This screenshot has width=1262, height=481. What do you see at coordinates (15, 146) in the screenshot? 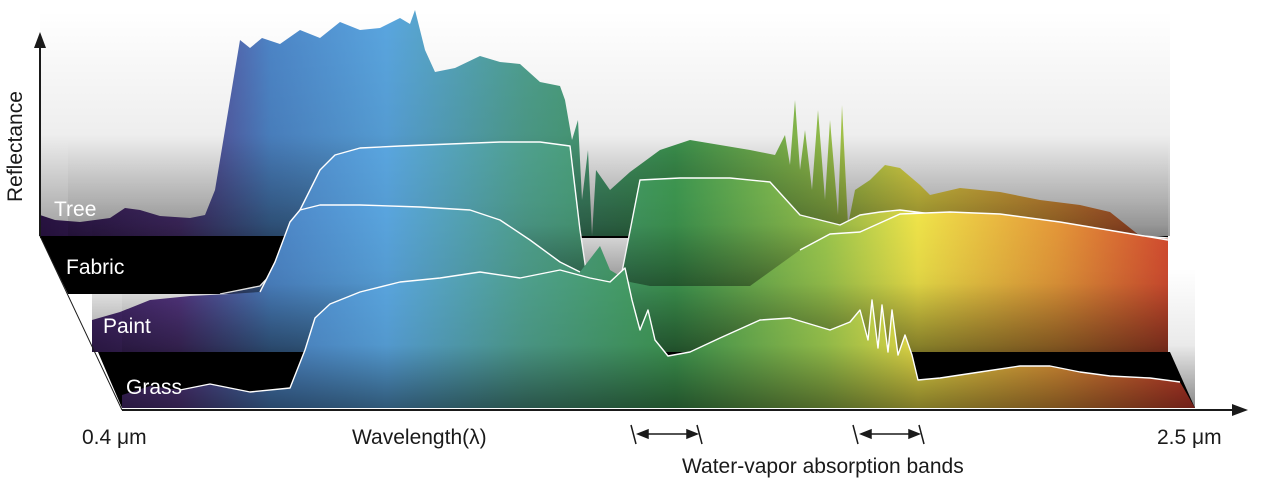
I see `y-axis-label: Reflectance` at bounding box center [15, 146].